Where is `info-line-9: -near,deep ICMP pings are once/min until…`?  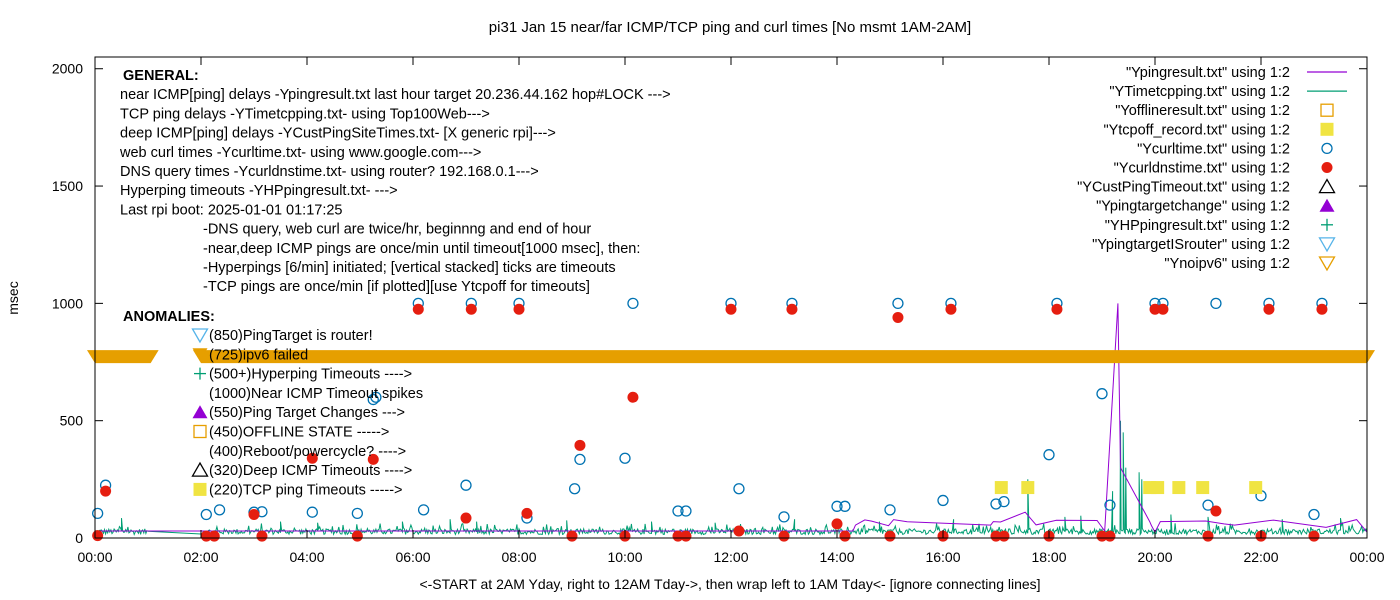
info-line-9: -near,deep ICMP pings are once/min until… is located at coordinates (421, 249).